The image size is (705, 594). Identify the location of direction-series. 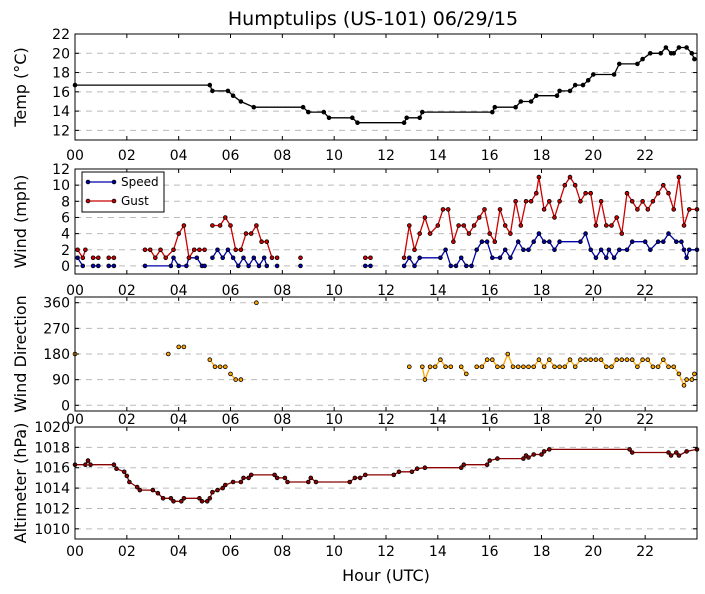
(384, 344).